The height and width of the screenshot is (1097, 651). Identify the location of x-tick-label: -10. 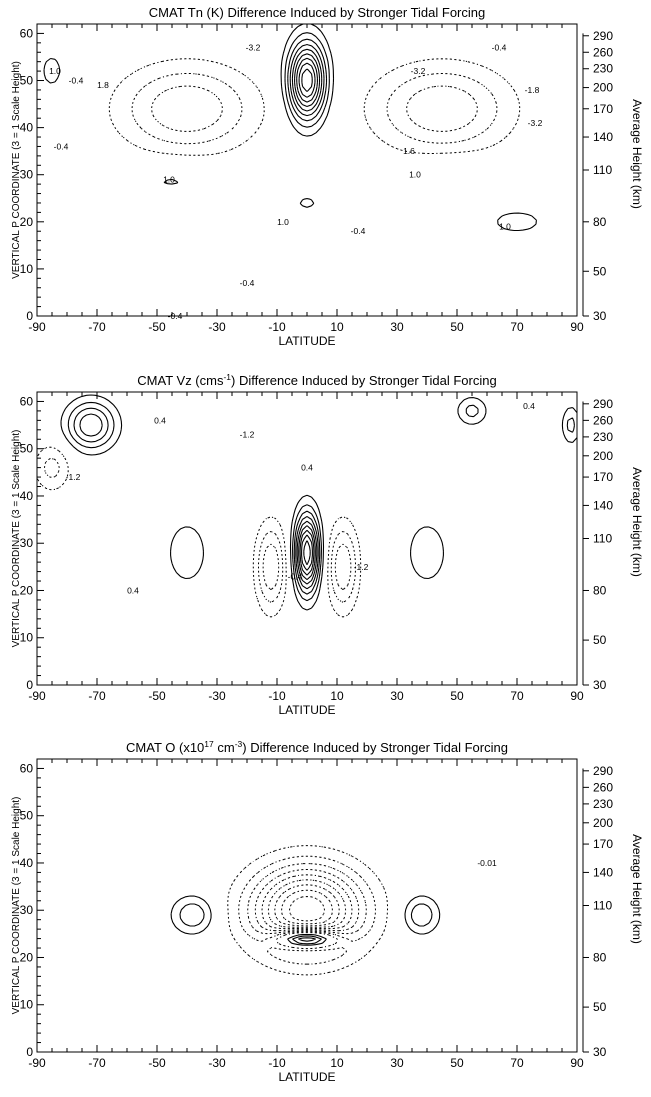
(277, 696).